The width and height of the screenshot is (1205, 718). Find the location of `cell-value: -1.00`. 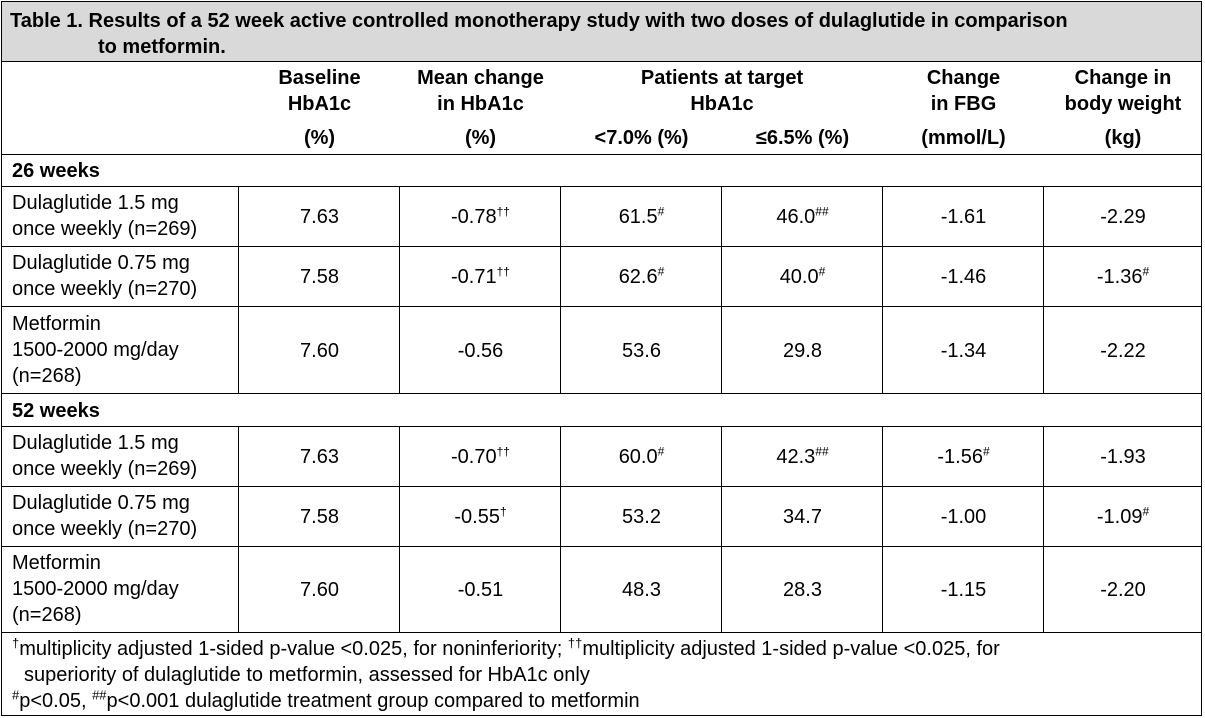

cell-value: -1.00 is located at coordinates (963, 517).